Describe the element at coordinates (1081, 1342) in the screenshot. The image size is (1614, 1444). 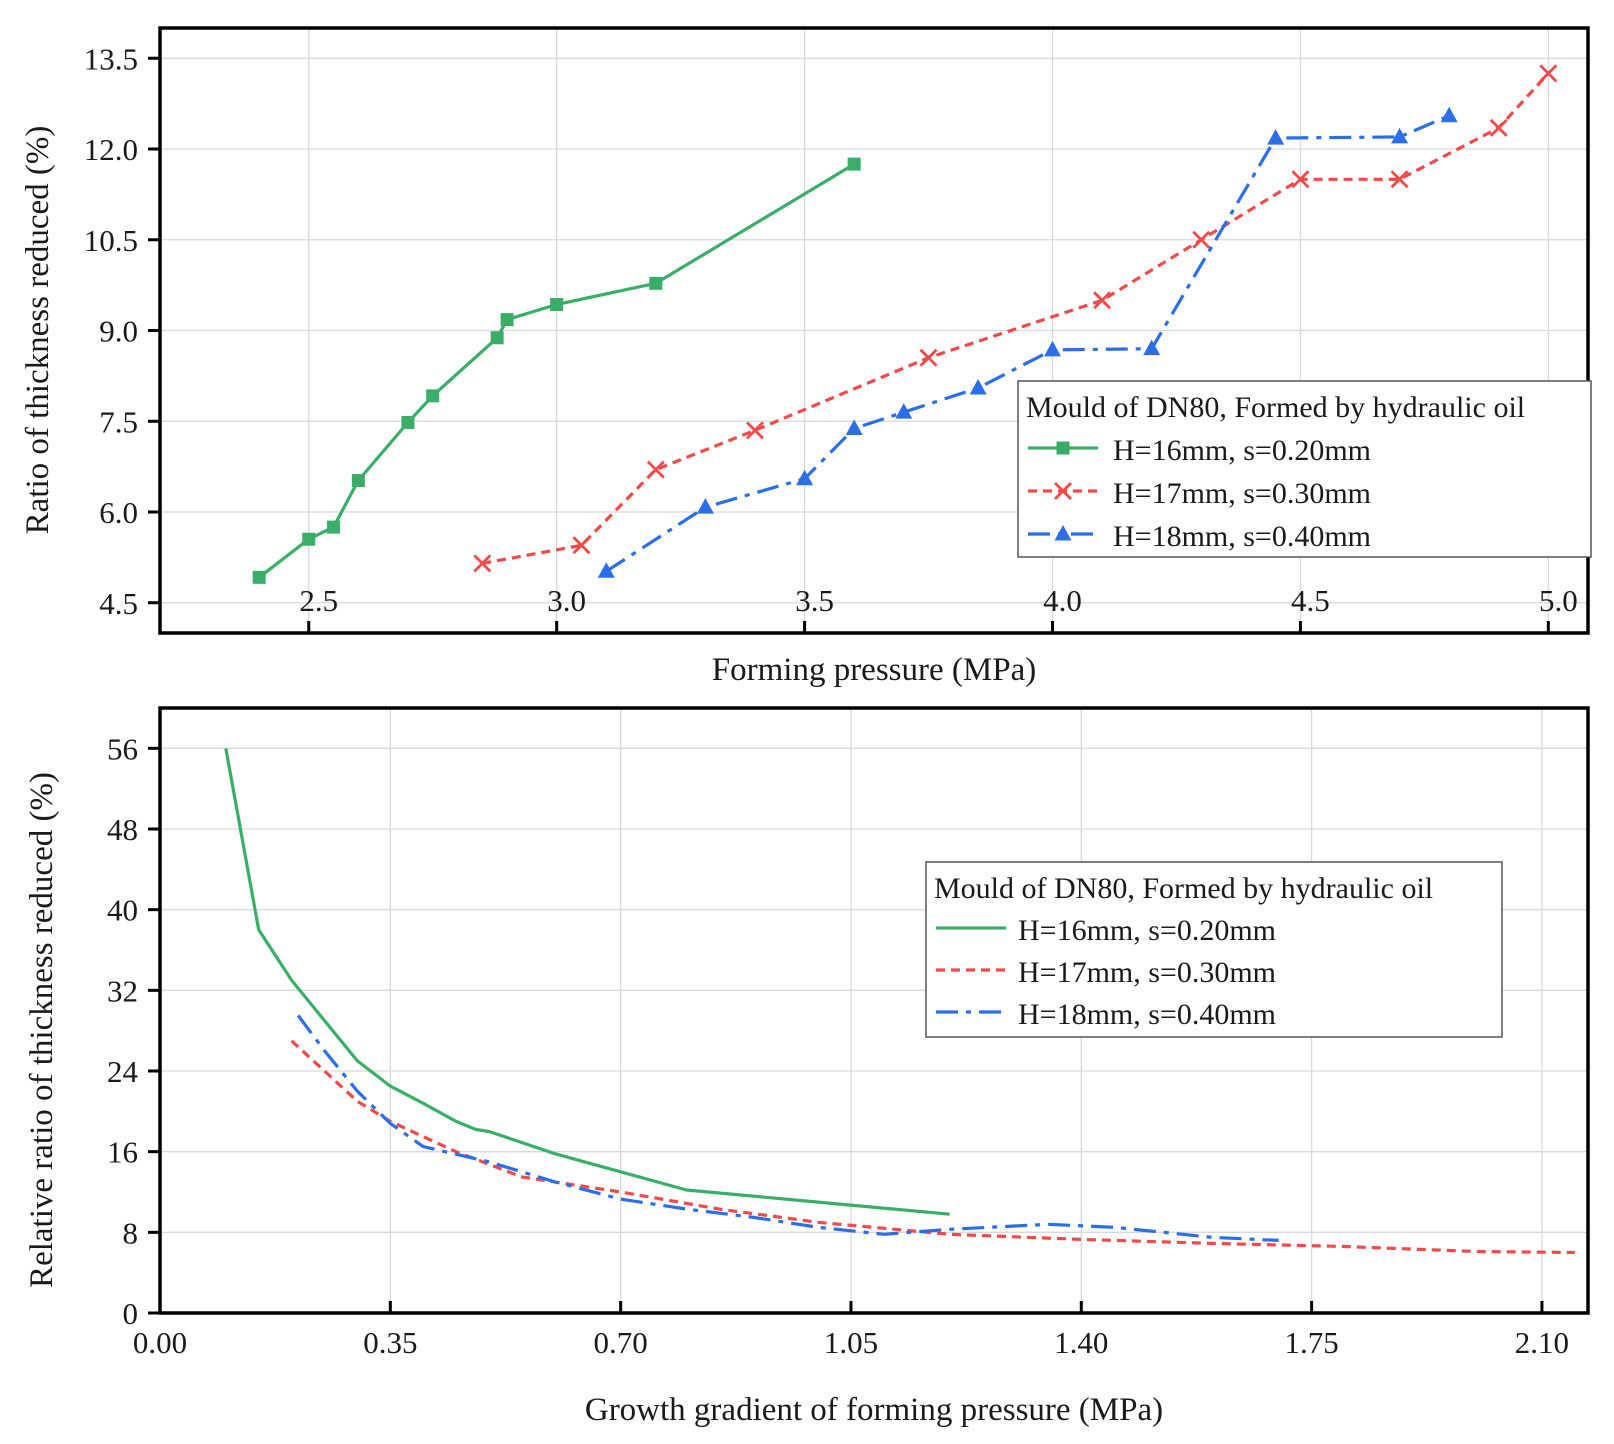
I see `bottom-x-tick-label: 1.40` at that location.